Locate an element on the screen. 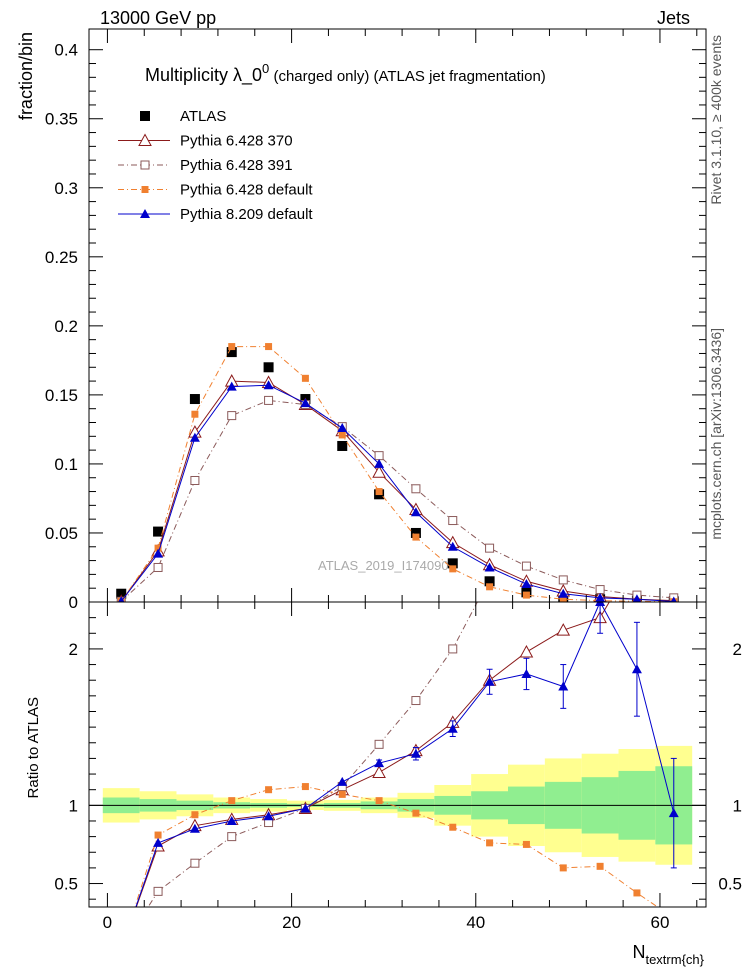  main-plot-title-rest: (charged only) (ATLAS jet fragmentation) is located at coordinates (407, 76).